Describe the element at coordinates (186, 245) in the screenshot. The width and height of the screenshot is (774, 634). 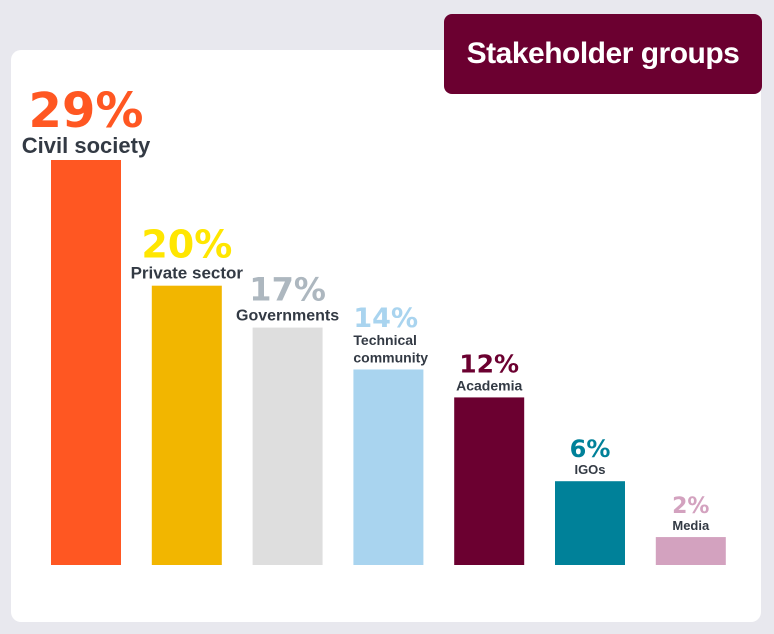
I see `value-label-private-sector: 20%` at that location.